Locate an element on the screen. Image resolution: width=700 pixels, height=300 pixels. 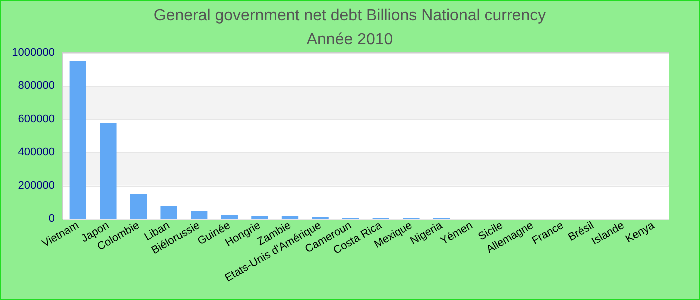
chart-title: General government net debt Billions National currency is located at coordinates (350, 16).